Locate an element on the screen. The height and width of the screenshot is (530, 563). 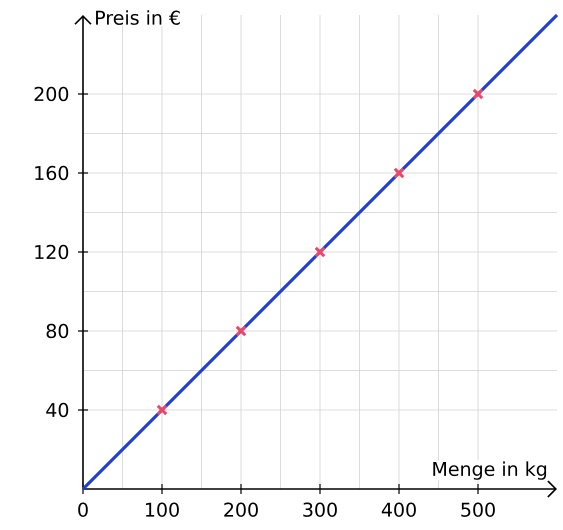
y-tick-label: 160 is located at coordinates (51, 173).